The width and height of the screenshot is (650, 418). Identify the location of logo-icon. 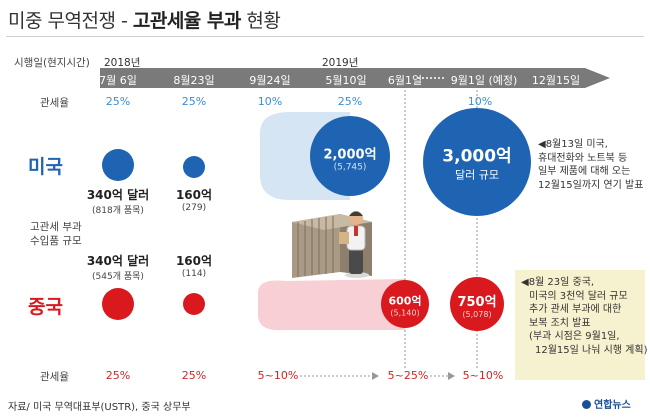
(586, 404).